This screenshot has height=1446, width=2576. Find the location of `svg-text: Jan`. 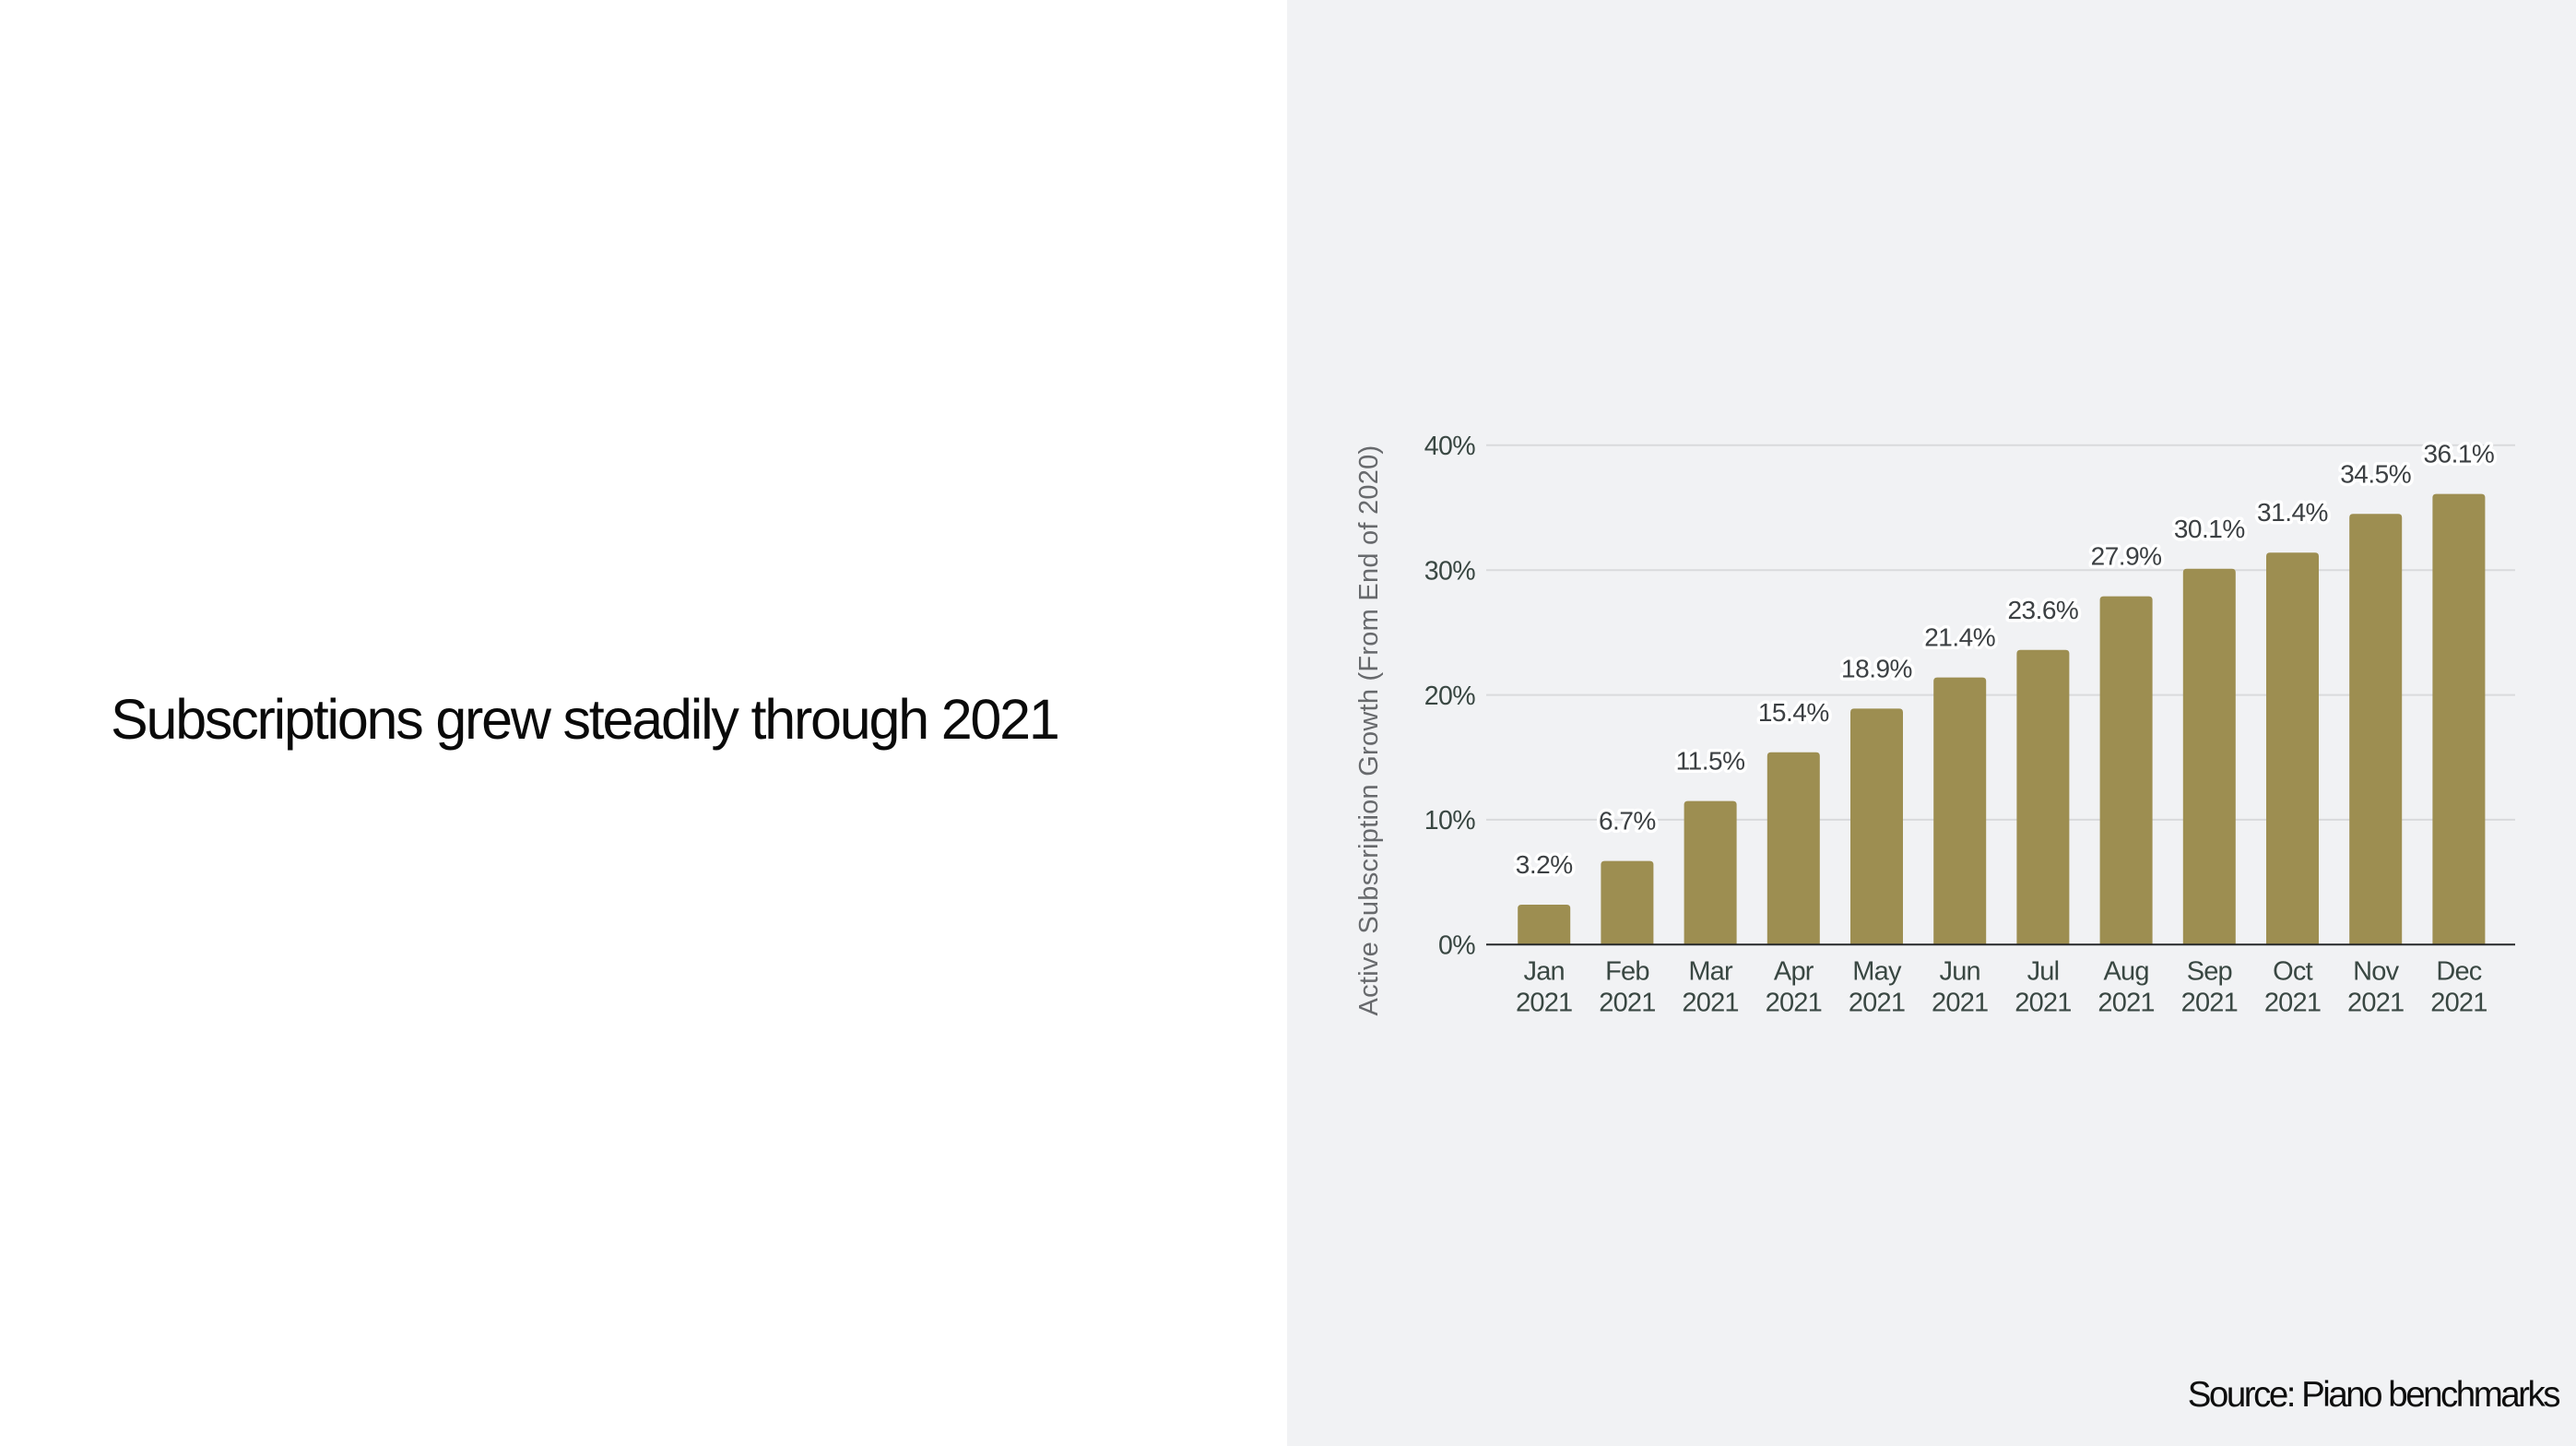

svg-text: Jan is located at coordinates (1544, 972).